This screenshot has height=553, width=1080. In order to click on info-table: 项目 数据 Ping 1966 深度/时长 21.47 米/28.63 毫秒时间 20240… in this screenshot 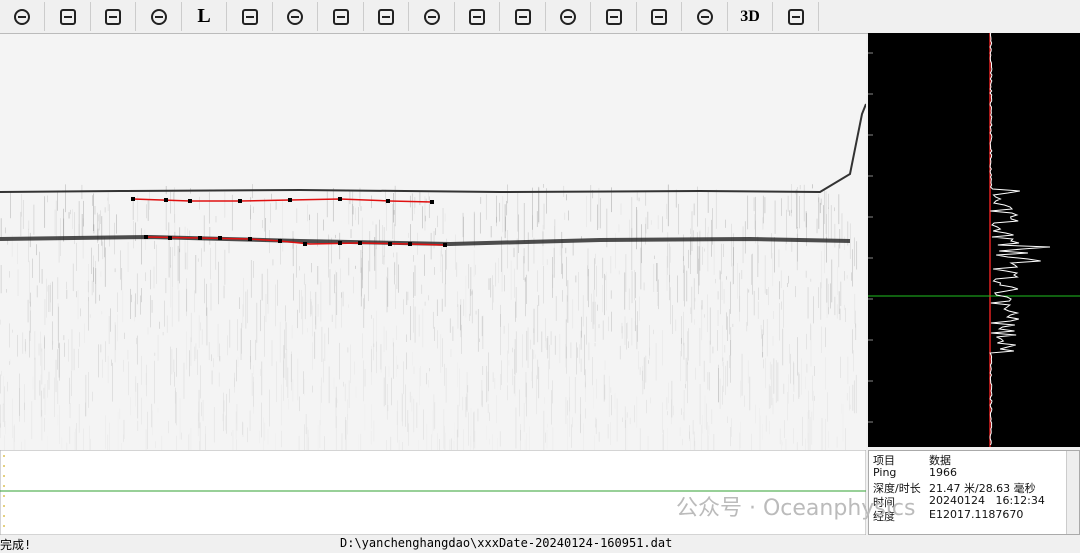, I will do `click(974, 492)`.